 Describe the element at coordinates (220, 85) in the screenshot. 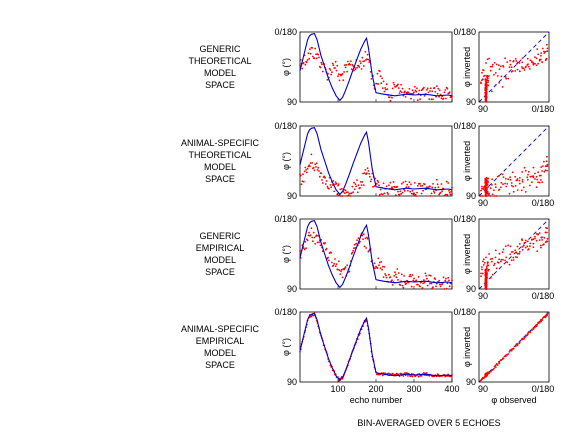

I see `row-label-line: SPACE` at that location.